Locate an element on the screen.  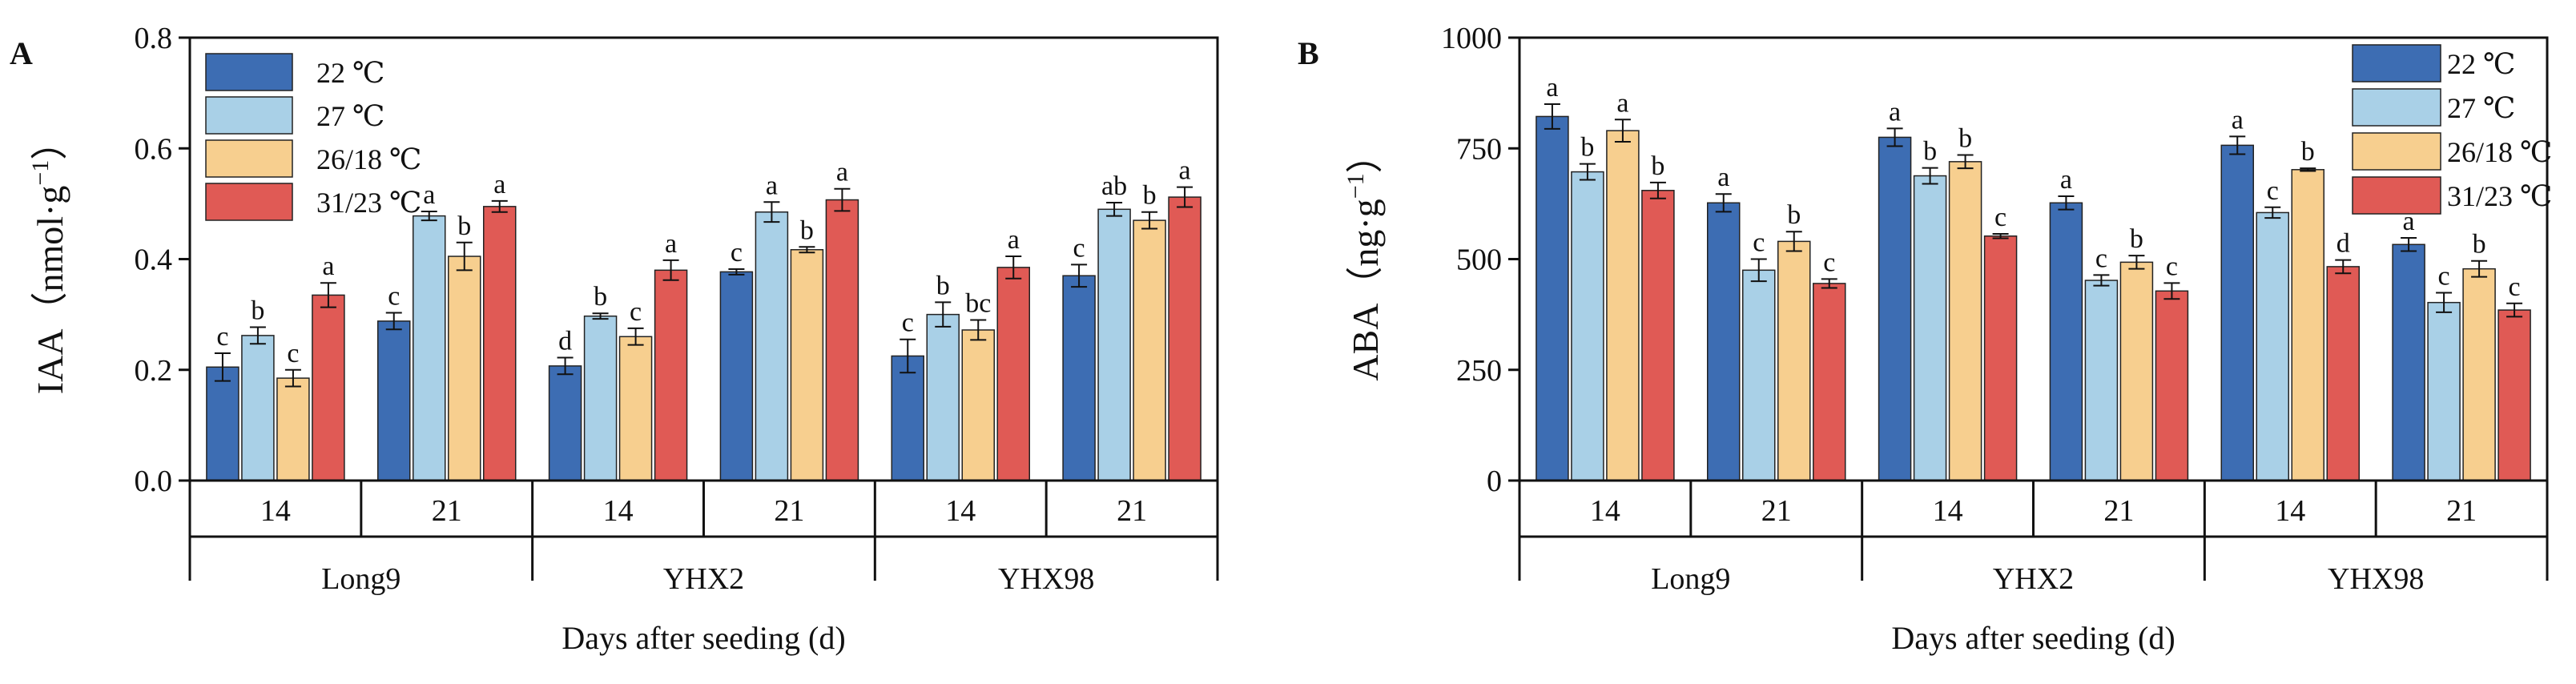
y-tick-label: 1000 is located at coordinates (1471, 38).